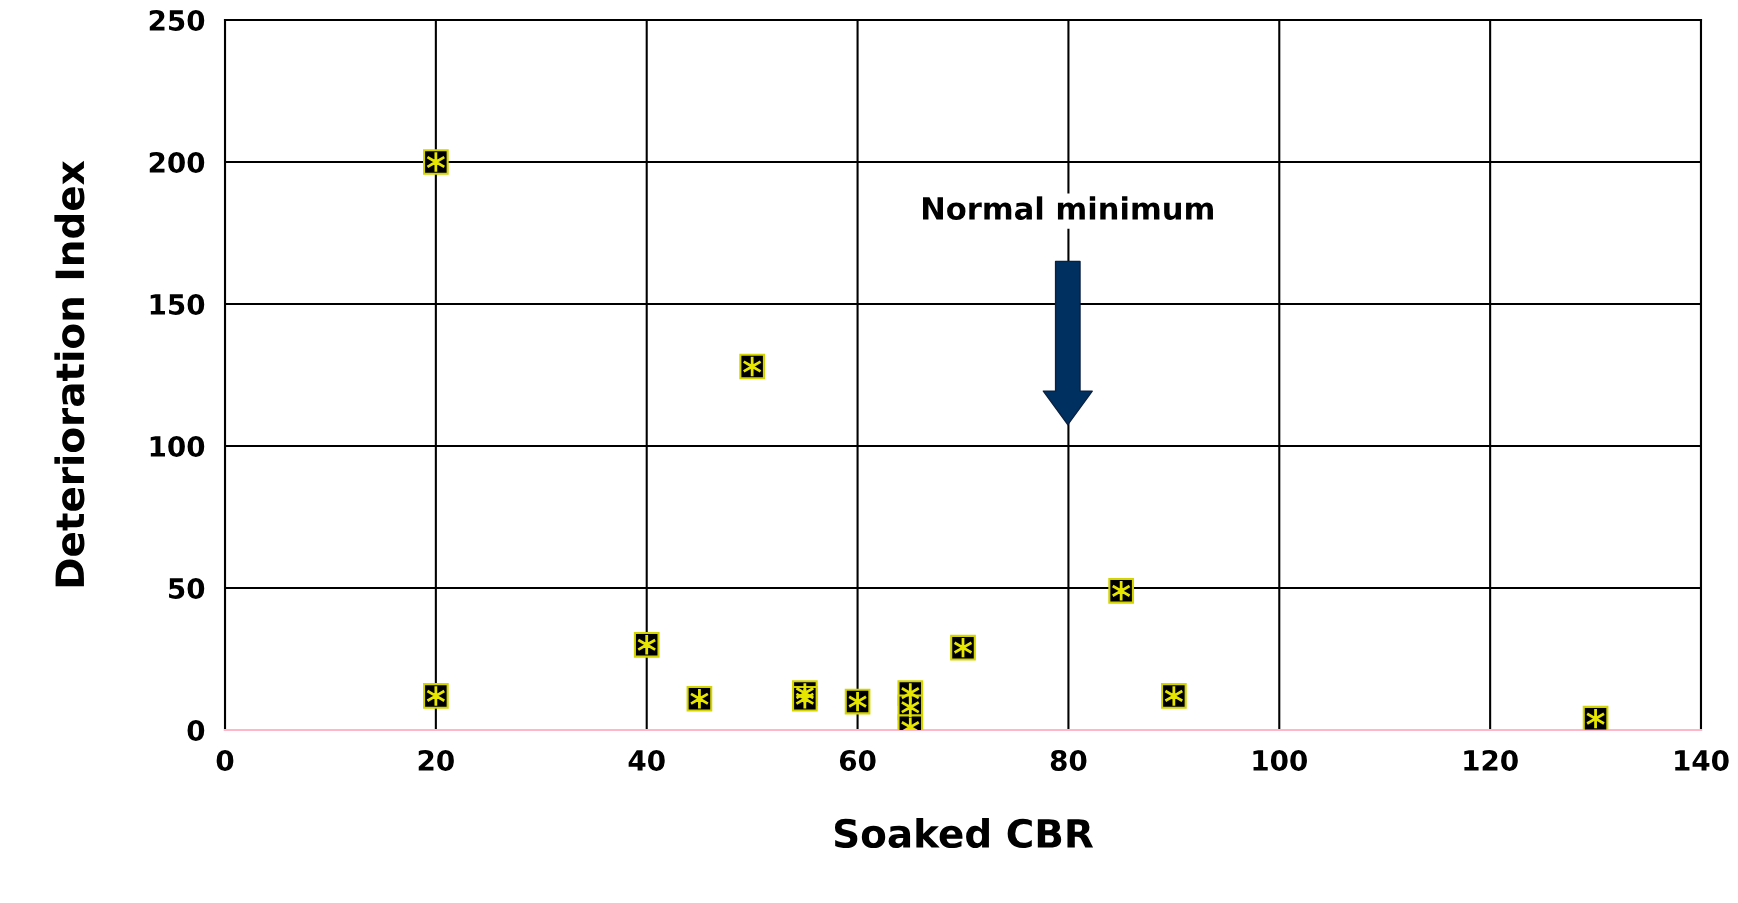  I want to click on annotation: Normal minimum, so click(1068, 208).